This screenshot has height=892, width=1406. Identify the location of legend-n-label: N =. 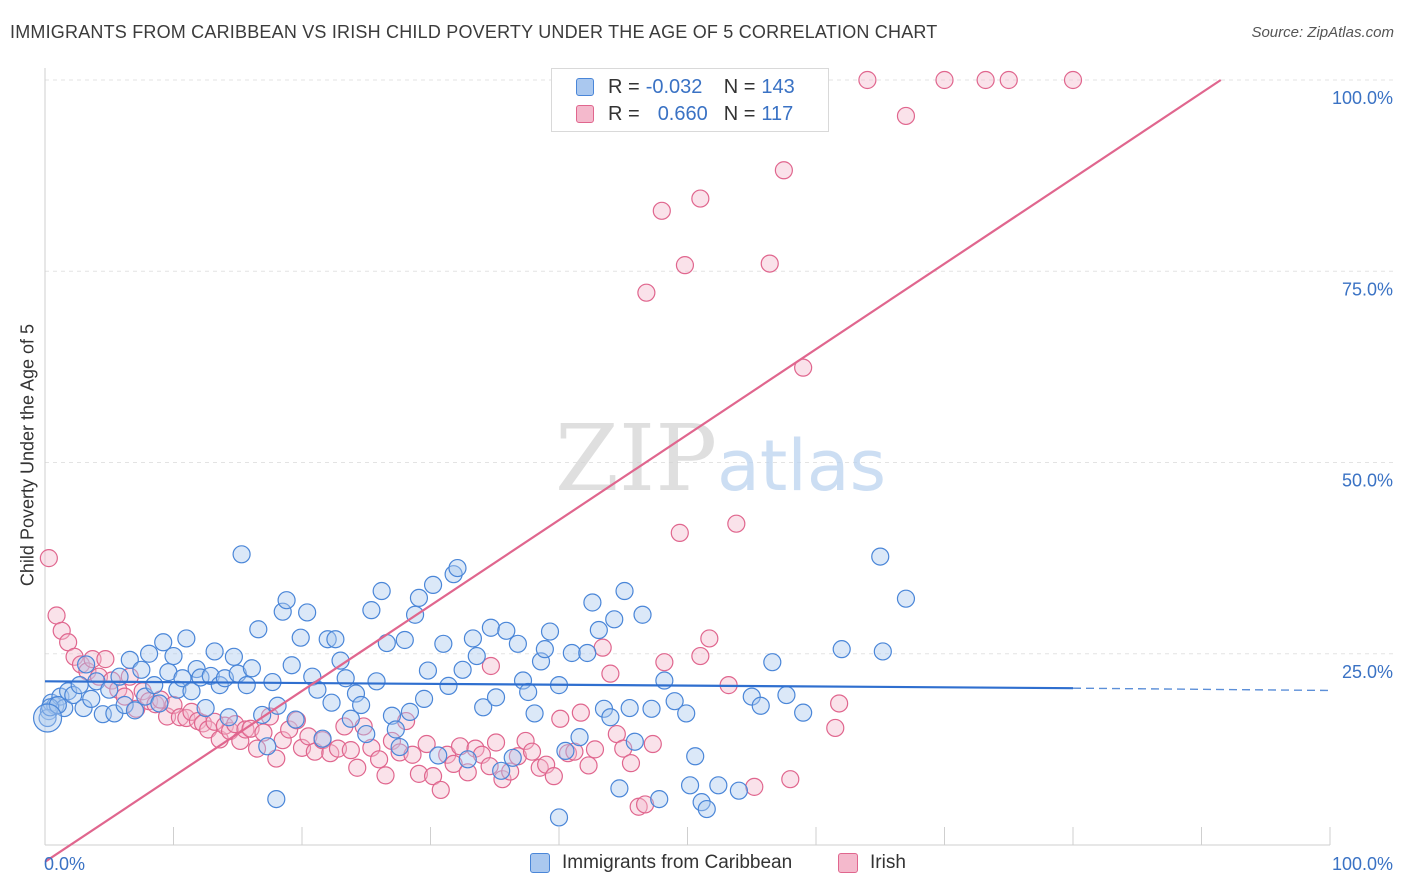
(739, 86).